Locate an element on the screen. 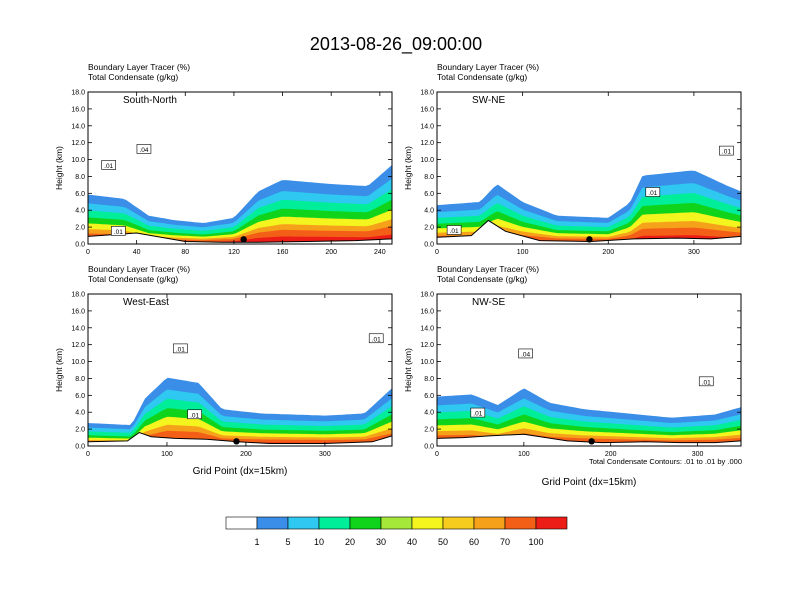  terrain-fill is located at coordinates (589, 440).